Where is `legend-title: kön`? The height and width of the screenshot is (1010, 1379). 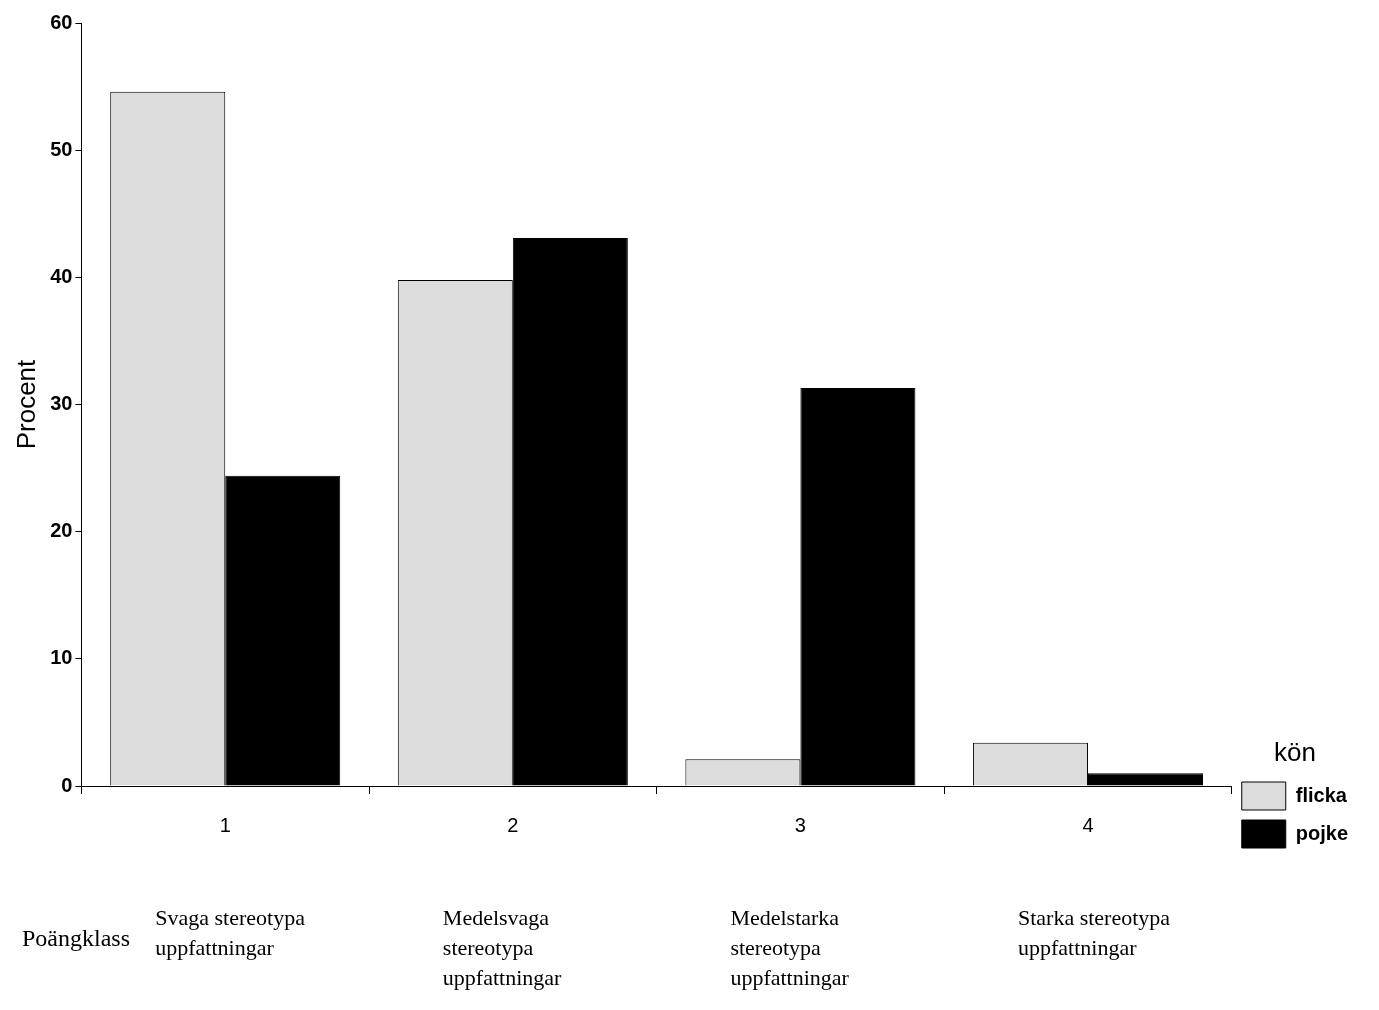 legend-title: kön is located at coordinates (1294, 751).